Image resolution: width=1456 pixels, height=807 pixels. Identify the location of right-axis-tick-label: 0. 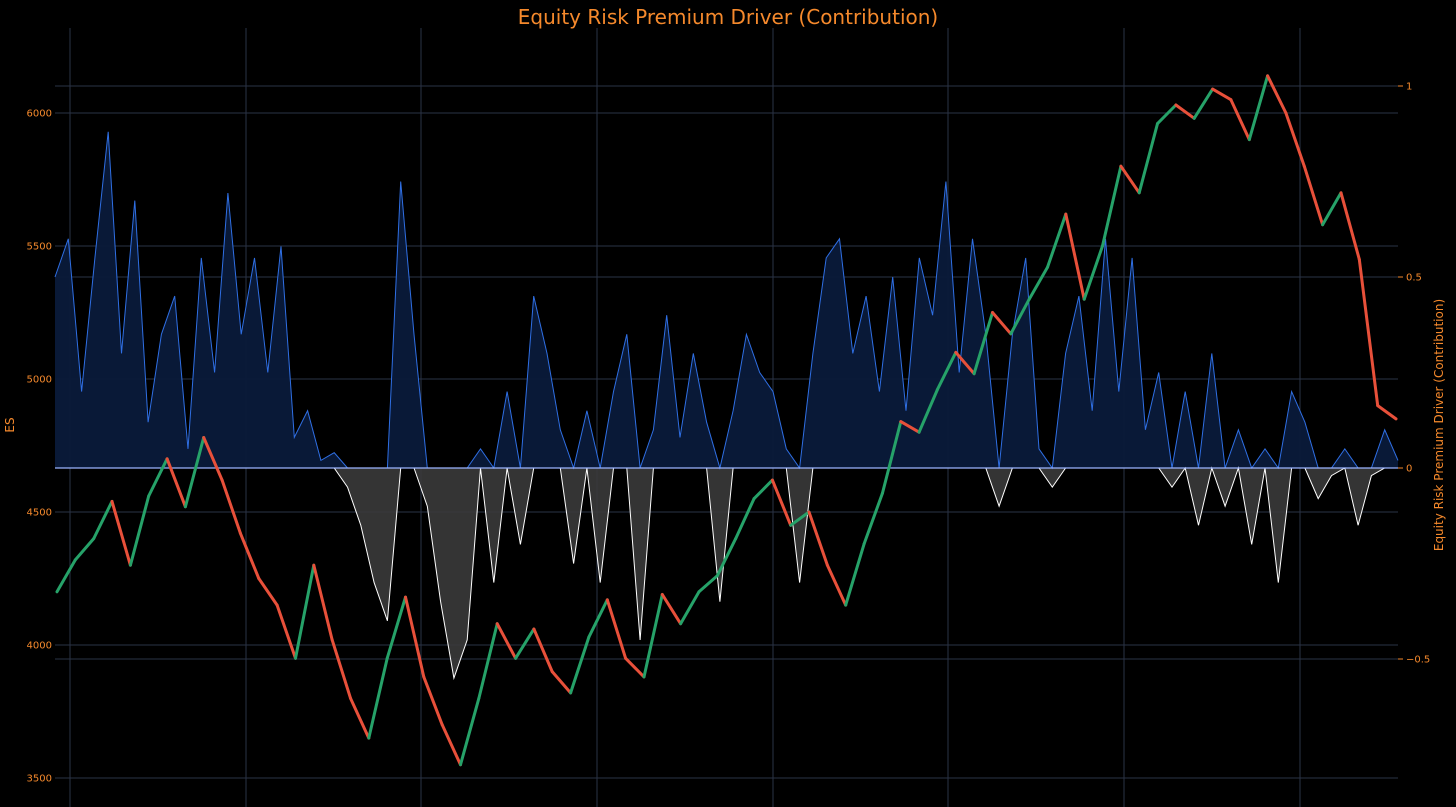
(1409, 469).